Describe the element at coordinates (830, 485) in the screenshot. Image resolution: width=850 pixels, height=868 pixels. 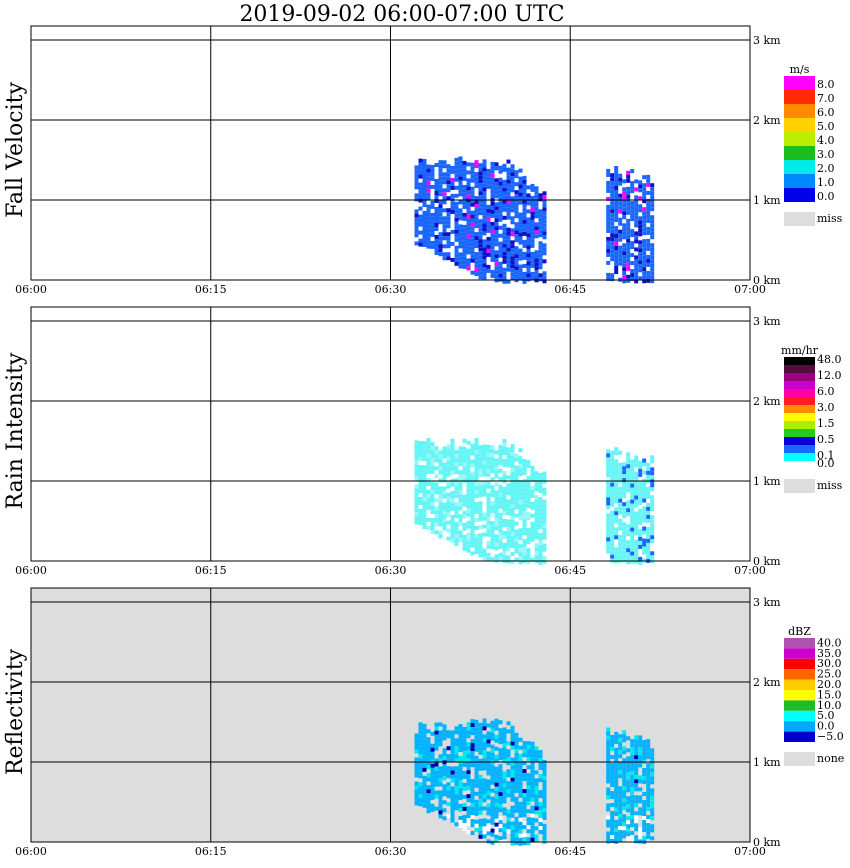
I see `colorbar-miss-label: miss` at that location.